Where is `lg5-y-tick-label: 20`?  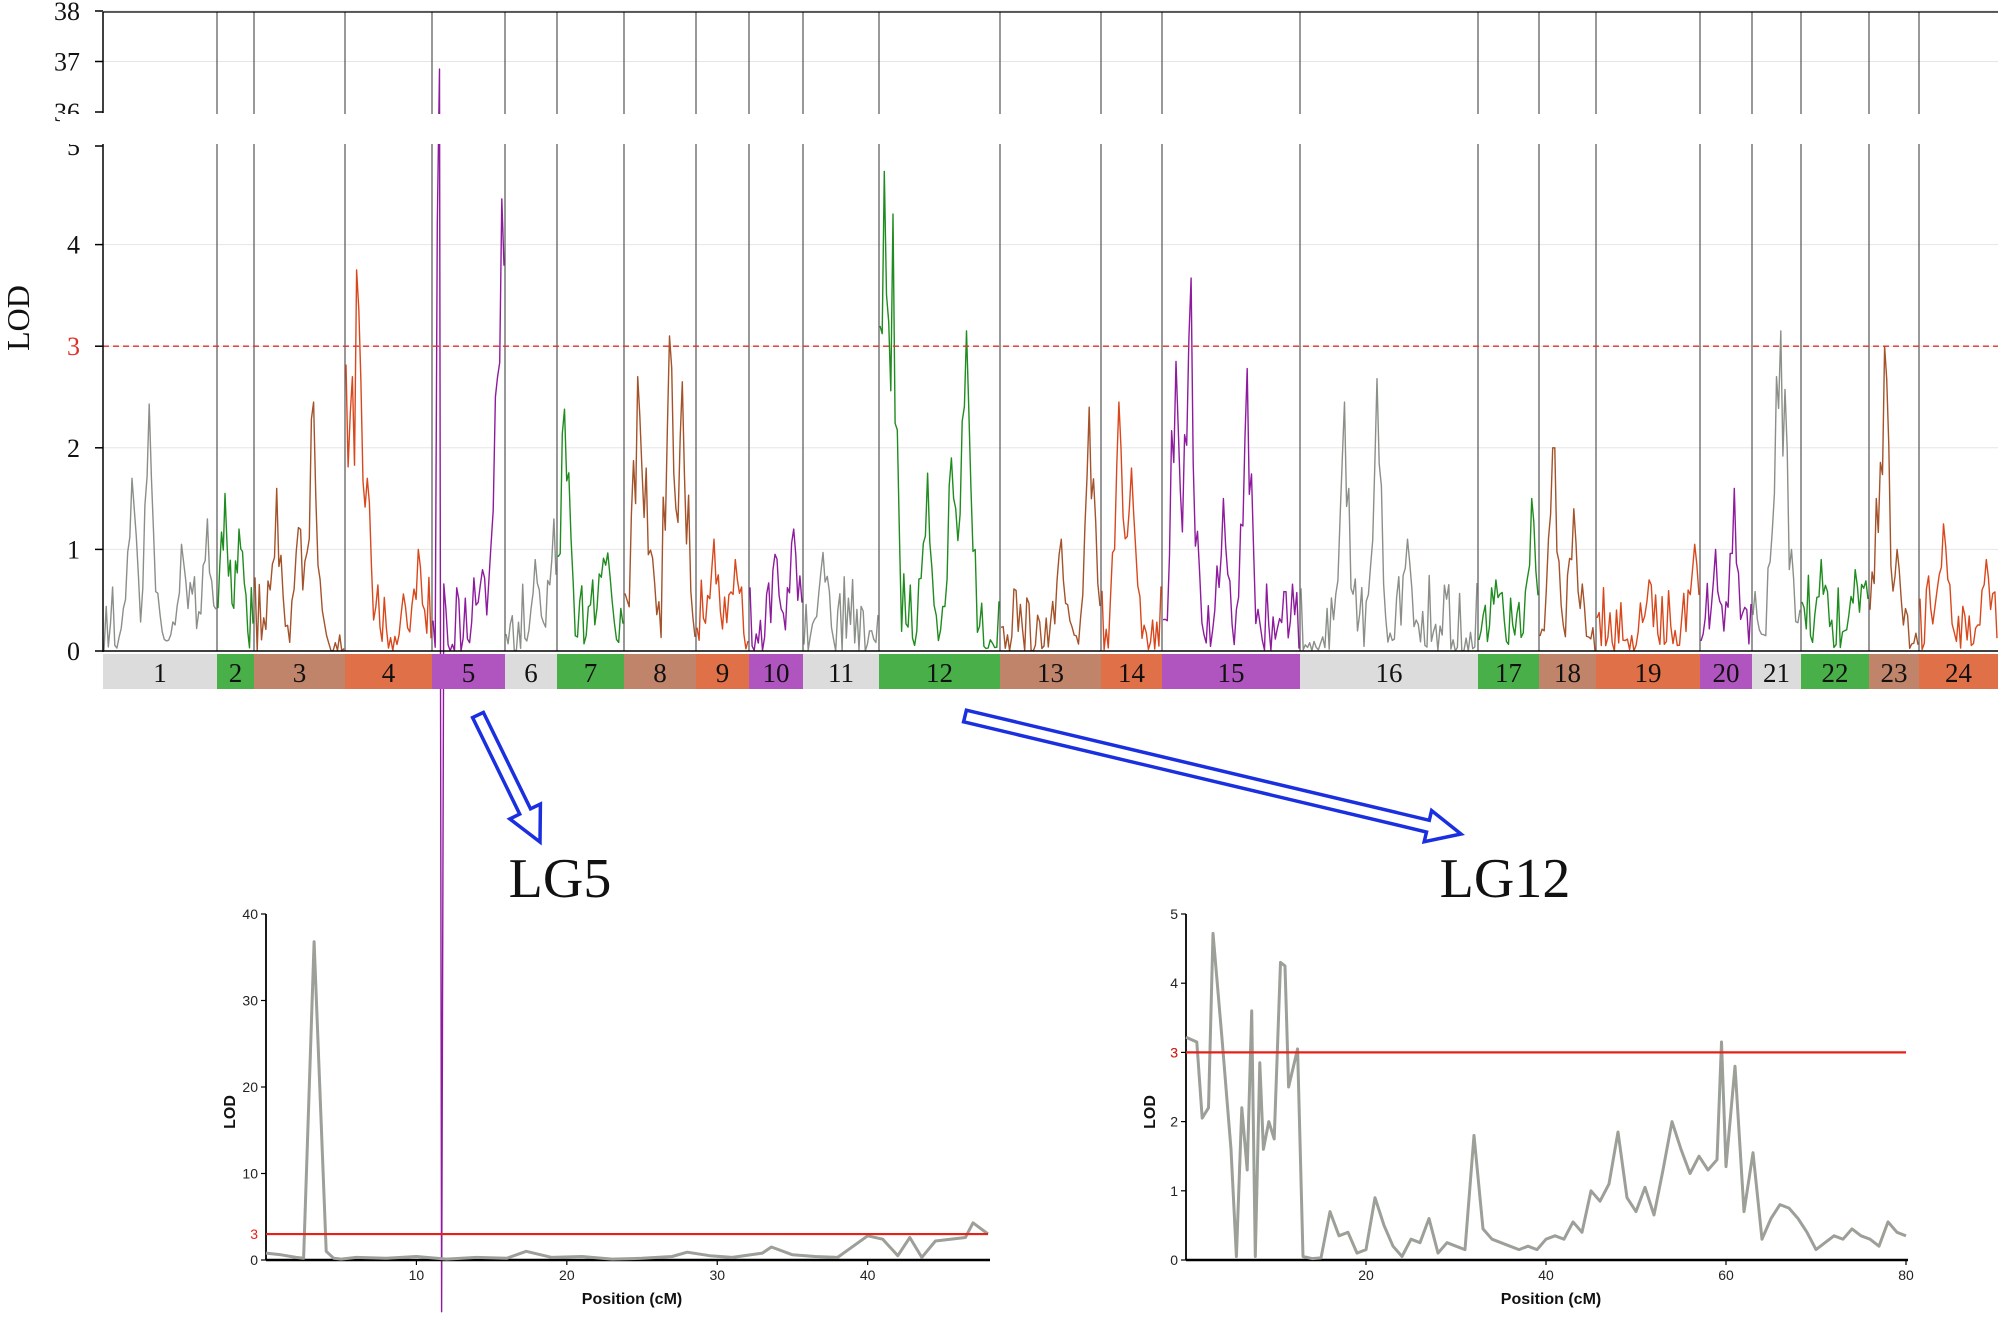 lg5-y-tick-label: 20 is located at coordinates (250, 1087).